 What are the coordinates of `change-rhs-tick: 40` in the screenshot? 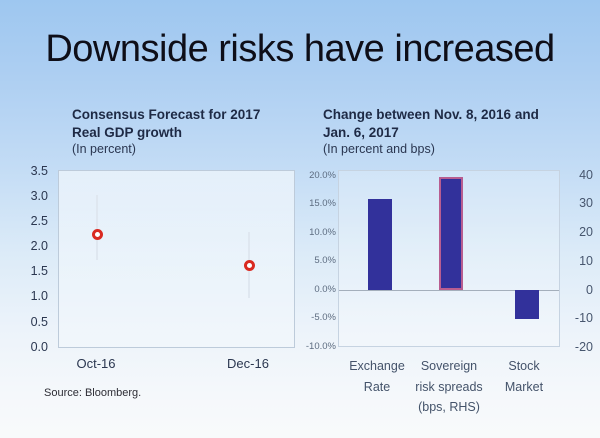 It's located at (586, 175).